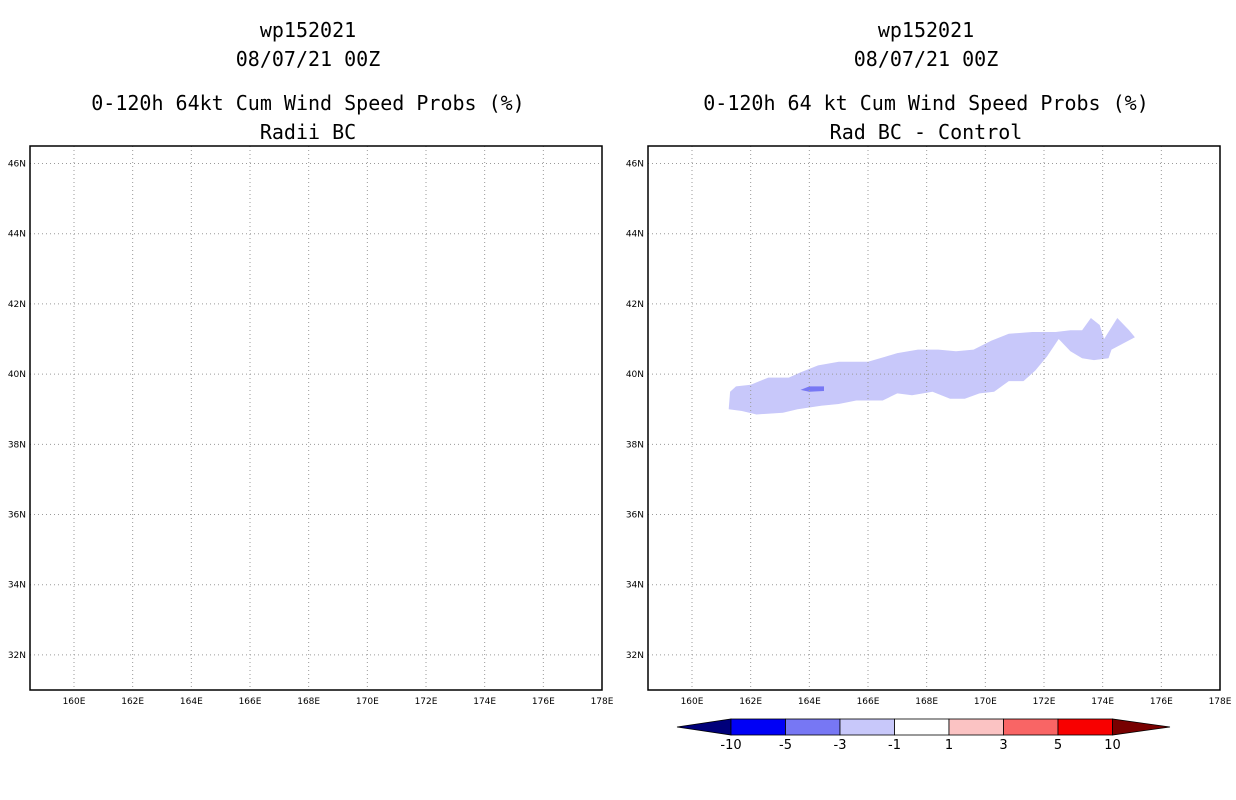 The width and height of the screenshot is (1236, 800). I want to click on colorbar-label: -1, so click(894, 745).